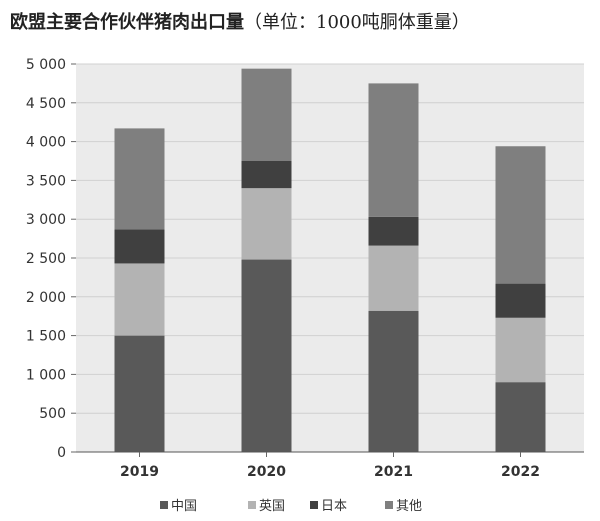 Image resolution: width=600 pixels, height=521 pixels. What do you see at coordinates (334, 506) in the screenshot?
I see `legend-label-日本: 日本` at bounding box center [334, 506].